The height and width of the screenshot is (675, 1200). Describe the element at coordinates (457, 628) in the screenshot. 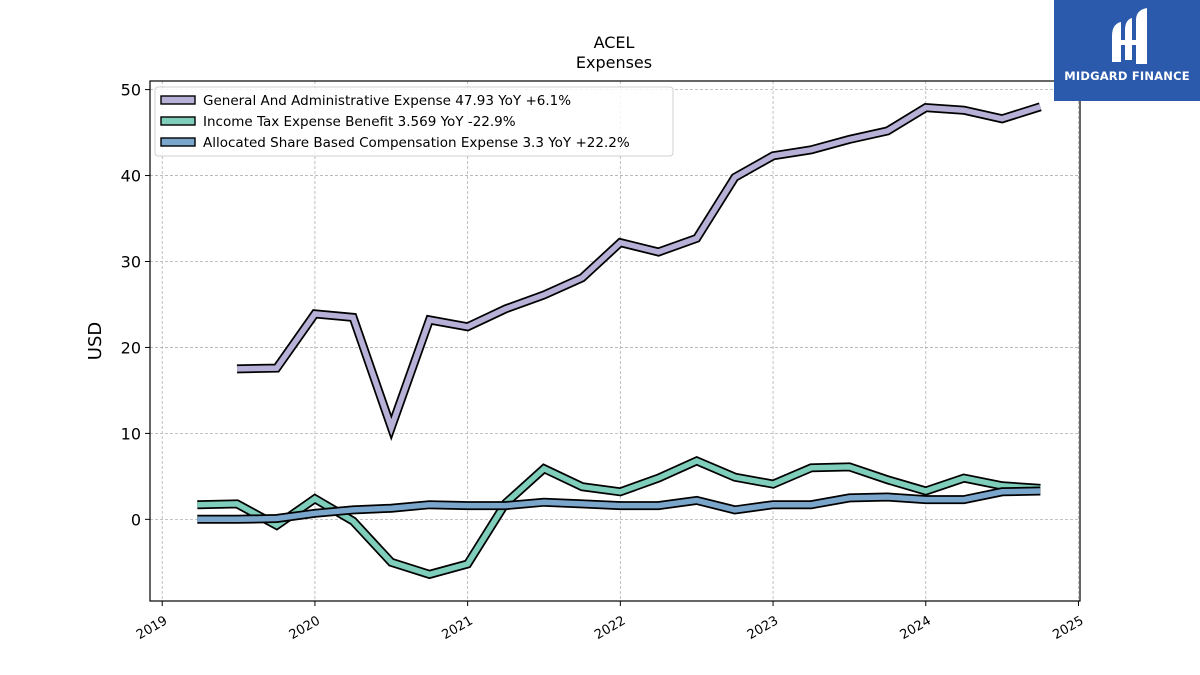

I see `x-tick-label: 2021` at that location.